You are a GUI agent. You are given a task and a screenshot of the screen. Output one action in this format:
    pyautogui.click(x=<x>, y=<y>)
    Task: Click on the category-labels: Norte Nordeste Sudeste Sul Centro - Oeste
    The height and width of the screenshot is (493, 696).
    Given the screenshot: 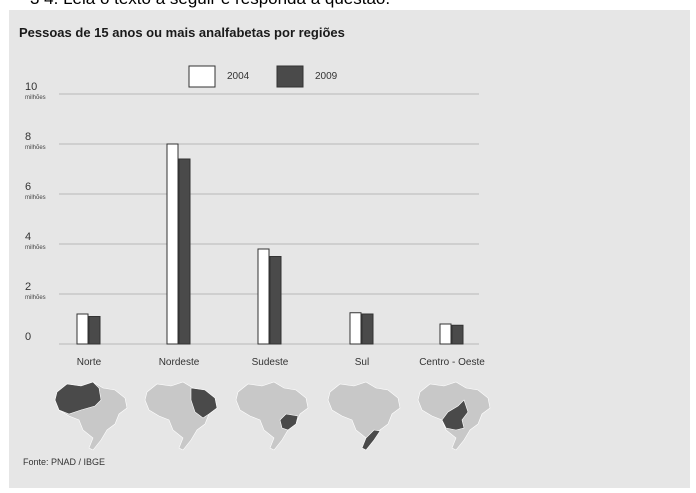 What is the action you would take?
    pyautogui.click(x=281, y=362)
    